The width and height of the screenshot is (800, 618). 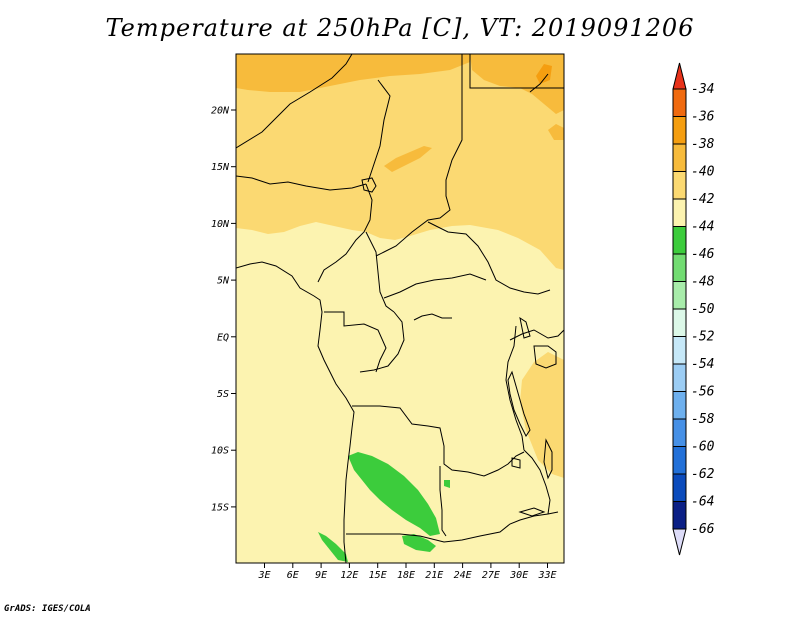 I want to click on temperature-field-minus44-coast, so click(x=333, y=547).